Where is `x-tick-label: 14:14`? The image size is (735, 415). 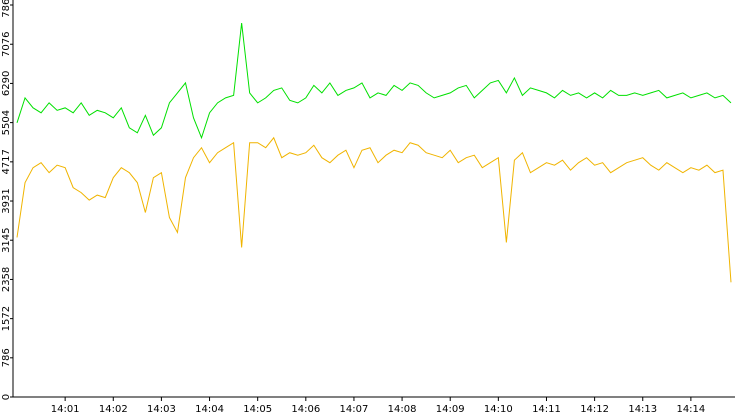
x-tick-label: 14:14 is located at coordinates (690, 409).